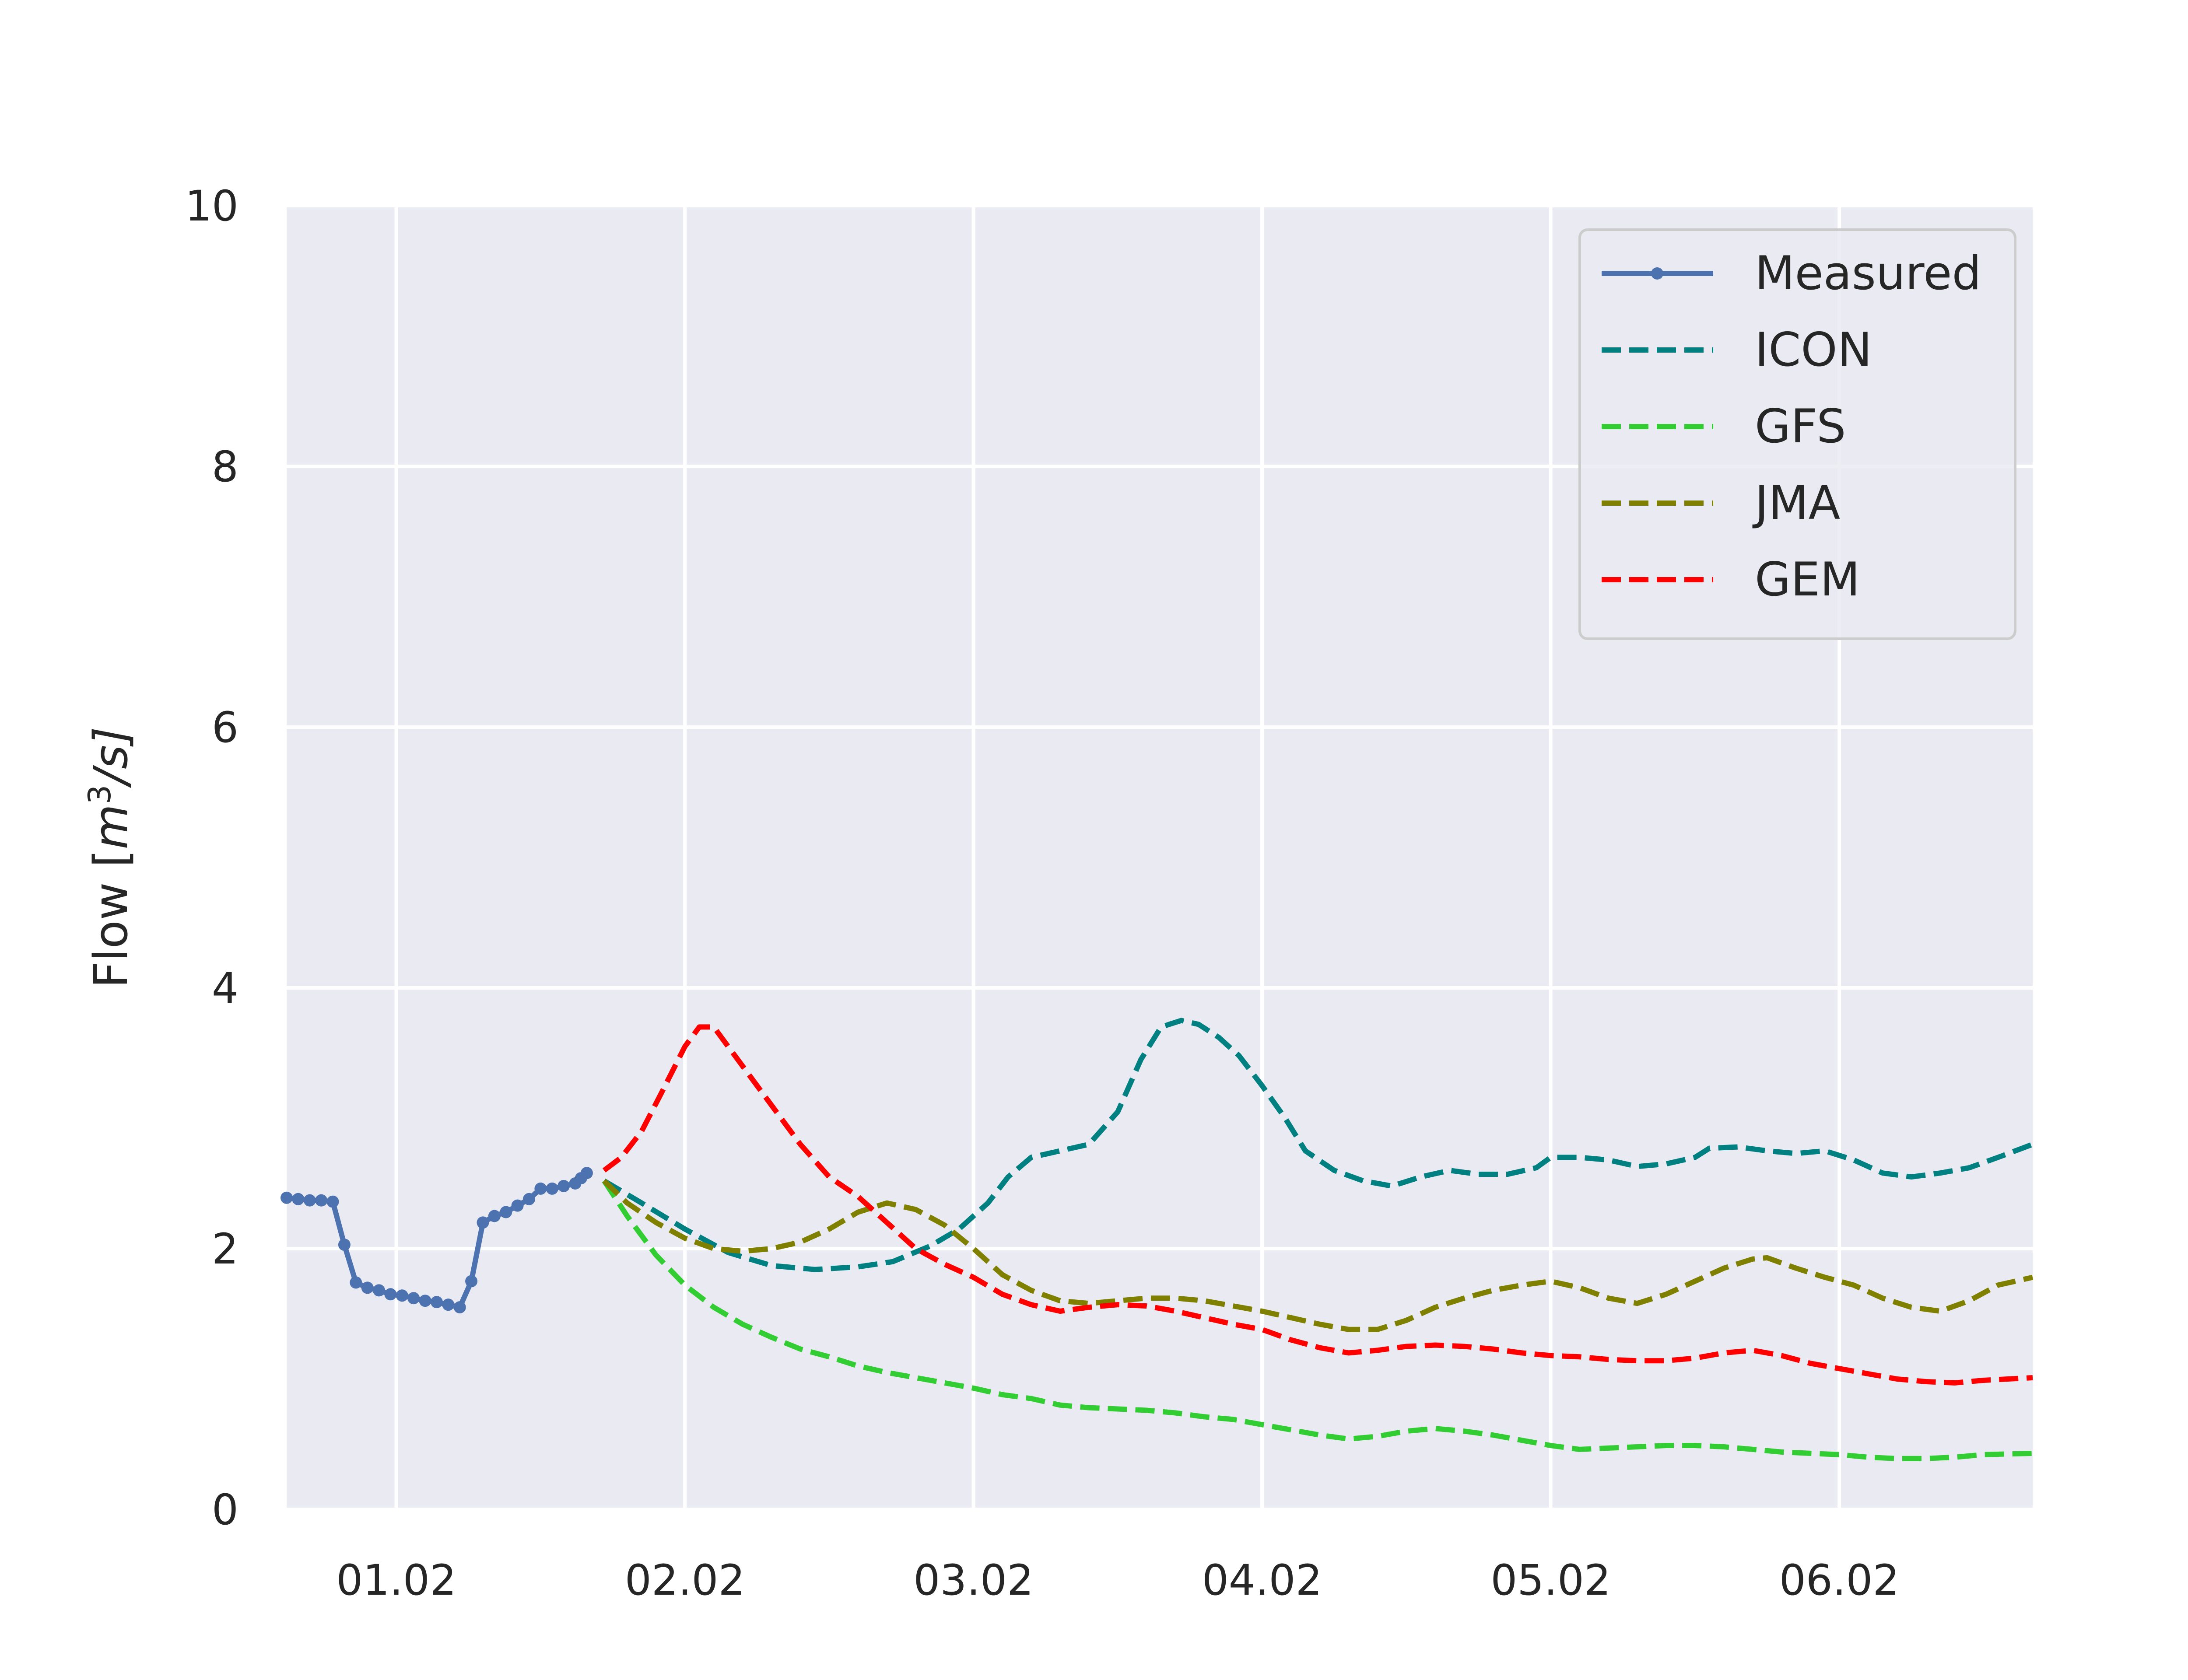 This screenshot has height=1680, width=2188. What do you see at coordinates (1262, 1580) in the screenshot?
I see `x-tick-label: 04.02` at bounding box center [1262, 1580].